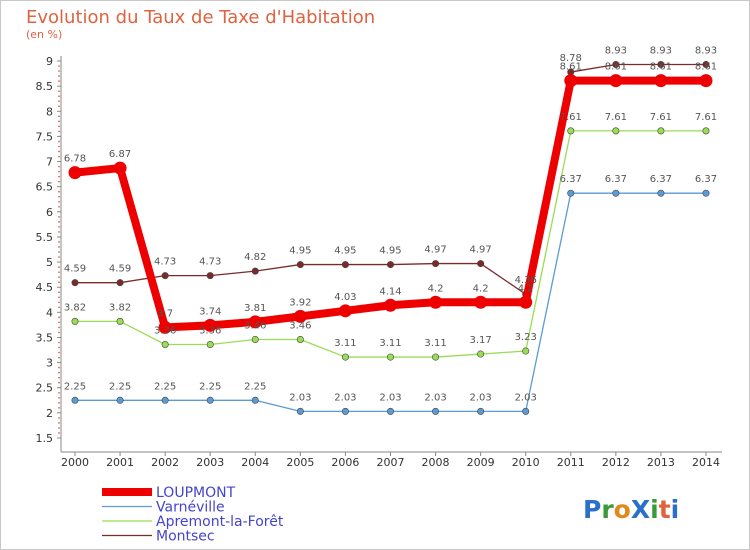 This screenshot has width=750, height=550. I want to click on data-label: 2.03, so click(345, 397).